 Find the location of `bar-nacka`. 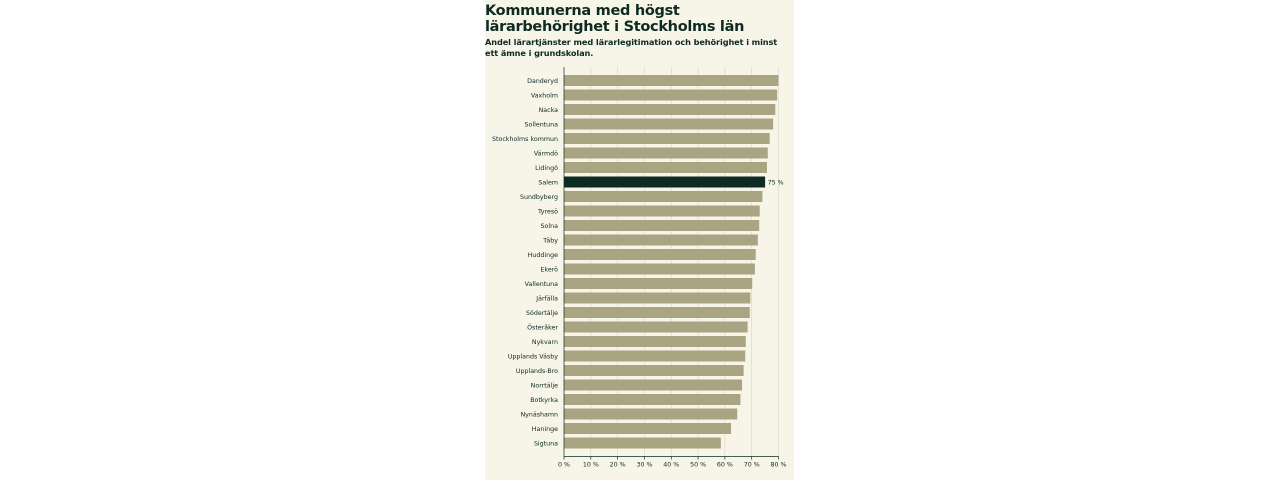

bar-nacka is located at coordinates (670, 109).